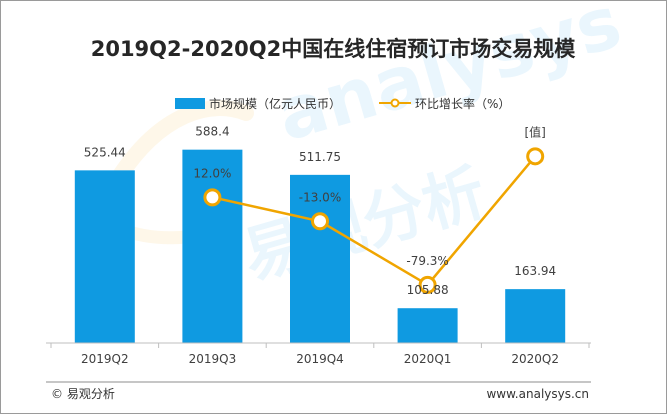  Describe the element at coordinates (535, 316) in the screenshot. I see `bar-2020Q2` at that location.